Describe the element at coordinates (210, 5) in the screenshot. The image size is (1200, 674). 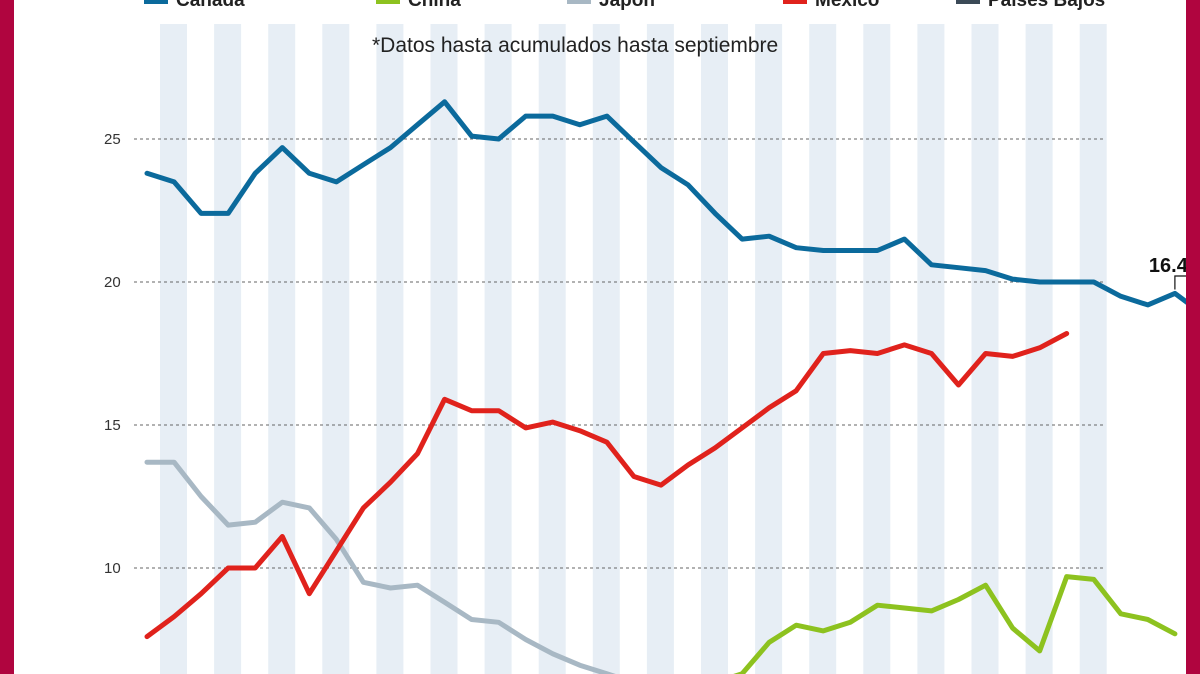
I see `legend-label: Canadá` at that location.